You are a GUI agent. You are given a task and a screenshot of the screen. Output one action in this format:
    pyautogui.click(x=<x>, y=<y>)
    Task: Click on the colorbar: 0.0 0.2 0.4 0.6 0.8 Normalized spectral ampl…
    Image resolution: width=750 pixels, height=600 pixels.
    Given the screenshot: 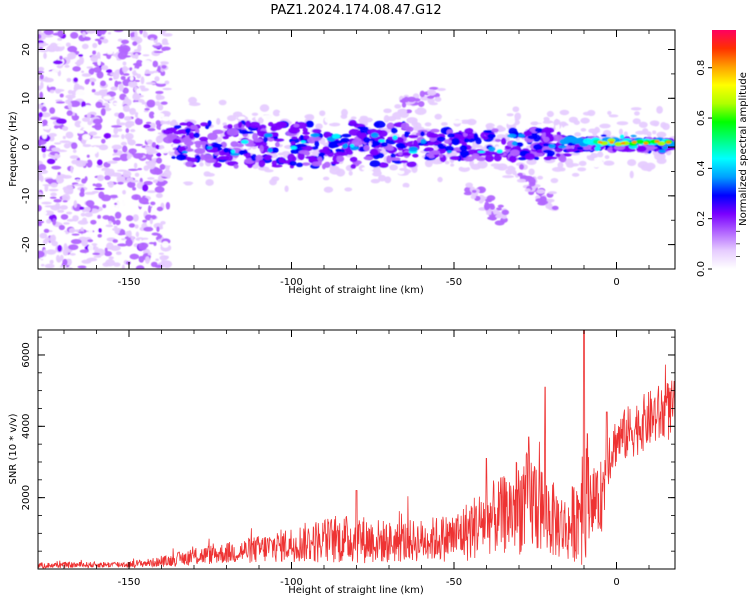 What is the action you would take?
    pyautogui.click(x=722, y=153)
    